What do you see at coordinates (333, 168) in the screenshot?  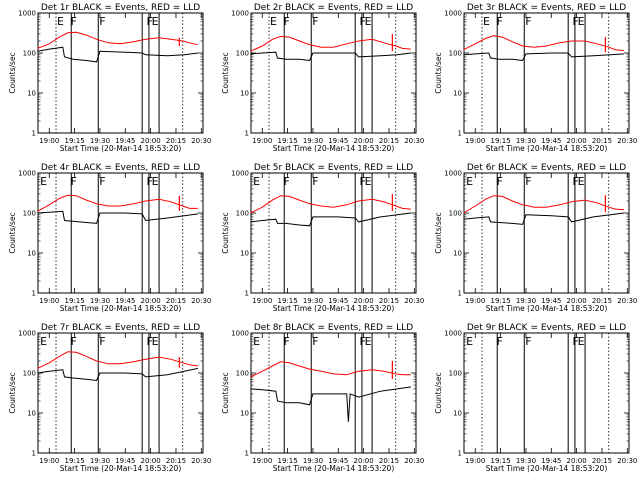 I see `panel-title: Det 5r BLACK = Events, RED = LLD` at bounding box center [333, 168].